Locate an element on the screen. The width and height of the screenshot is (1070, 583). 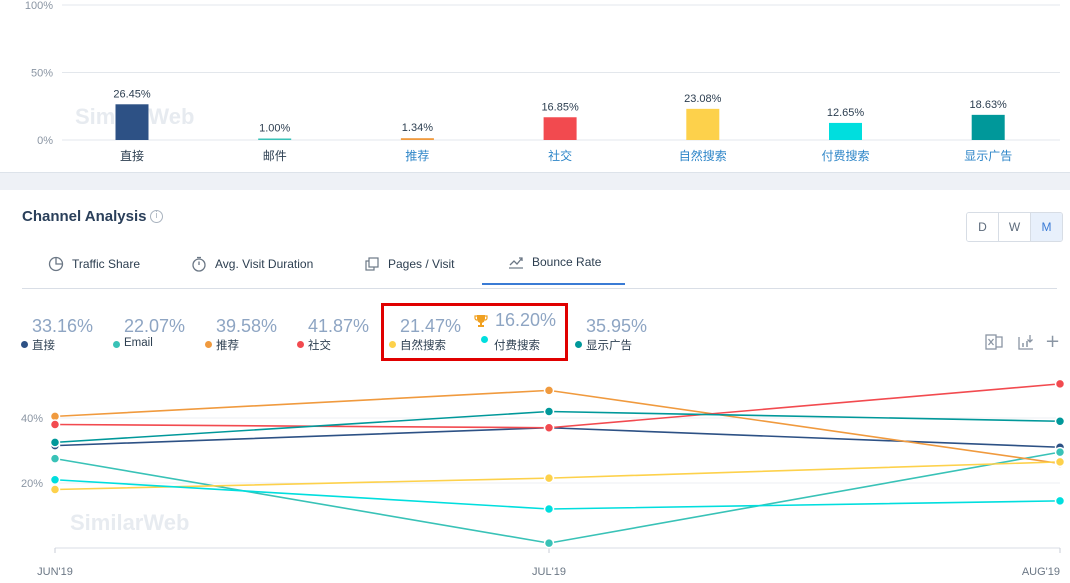
highlight-box is located at coordinates (474, 332).